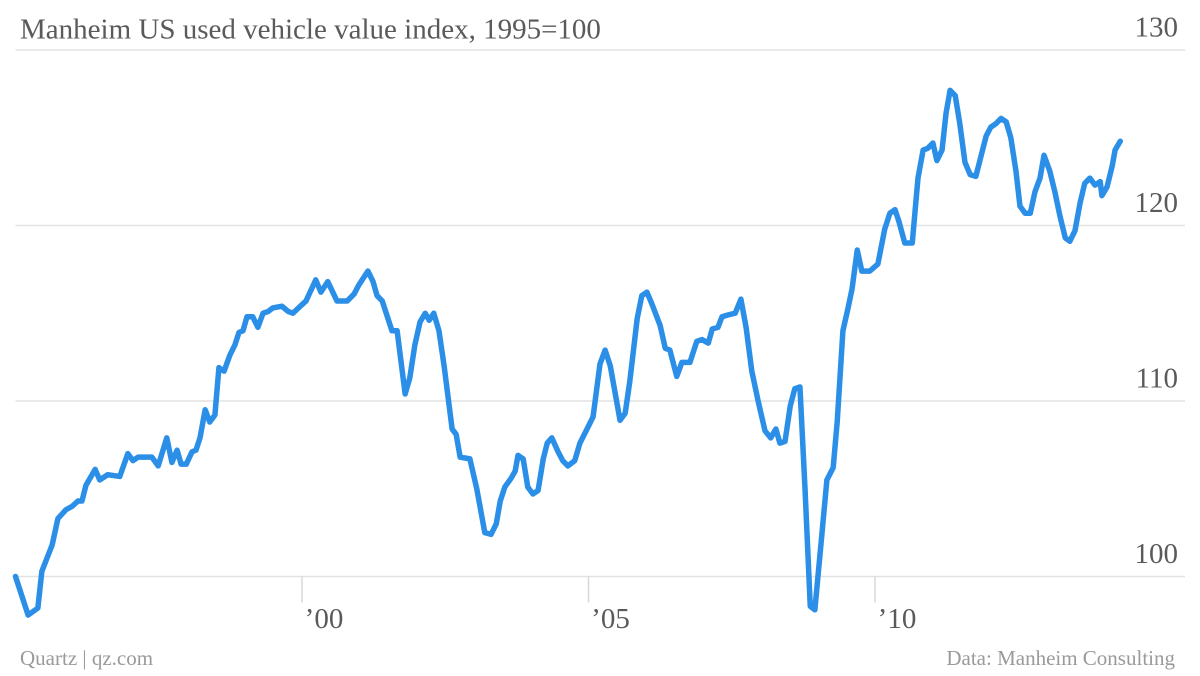  I want to click on y-tick-label: 110, so click(1157, 379).